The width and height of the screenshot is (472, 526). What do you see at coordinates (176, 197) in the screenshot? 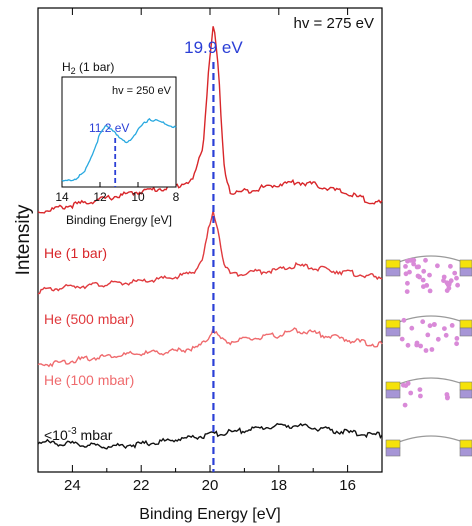
I see `inset-x-tick-label-3: 8` at bounding box center [176, 197].